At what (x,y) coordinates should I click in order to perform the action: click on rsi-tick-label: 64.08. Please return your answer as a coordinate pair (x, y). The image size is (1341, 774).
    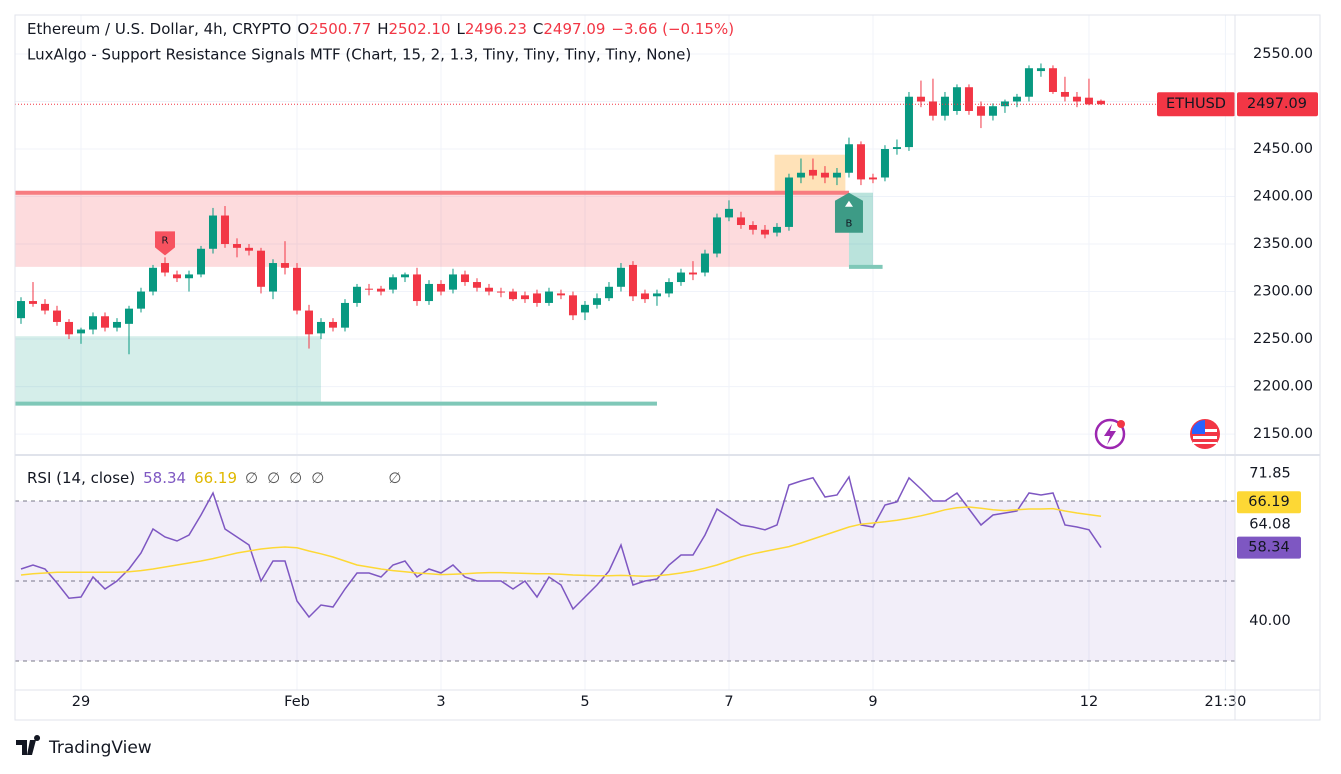
    Looking at the image, I should click on (1270, 525).